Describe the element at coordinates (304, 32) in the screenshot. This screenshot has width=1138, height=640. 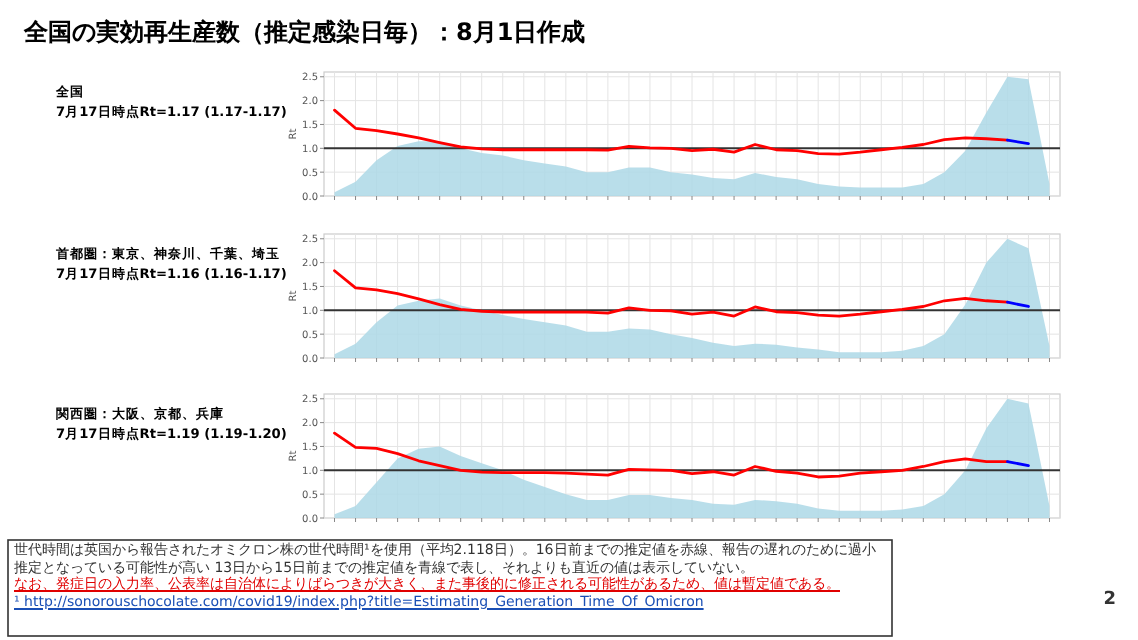
I see `chart-title: 全国の実効再生産数（推定感染日毎）：8月1日作成` at that location.